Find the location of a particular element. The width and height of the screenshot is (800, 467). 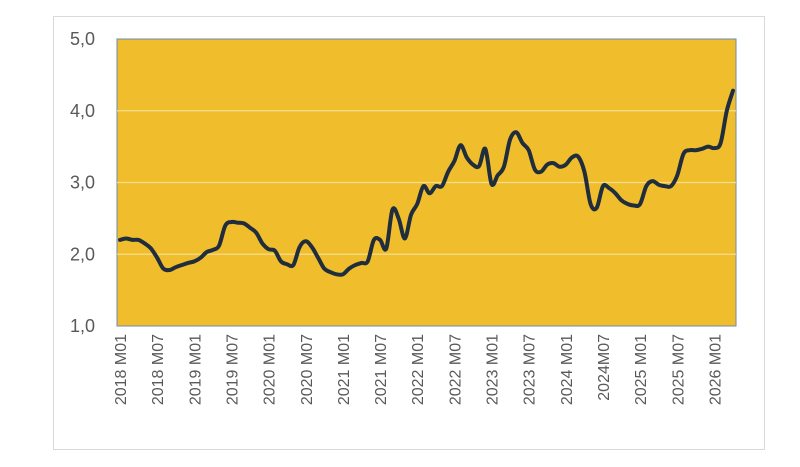

x-tick-label: 2025 M01 is located at coordinates (641, 369).